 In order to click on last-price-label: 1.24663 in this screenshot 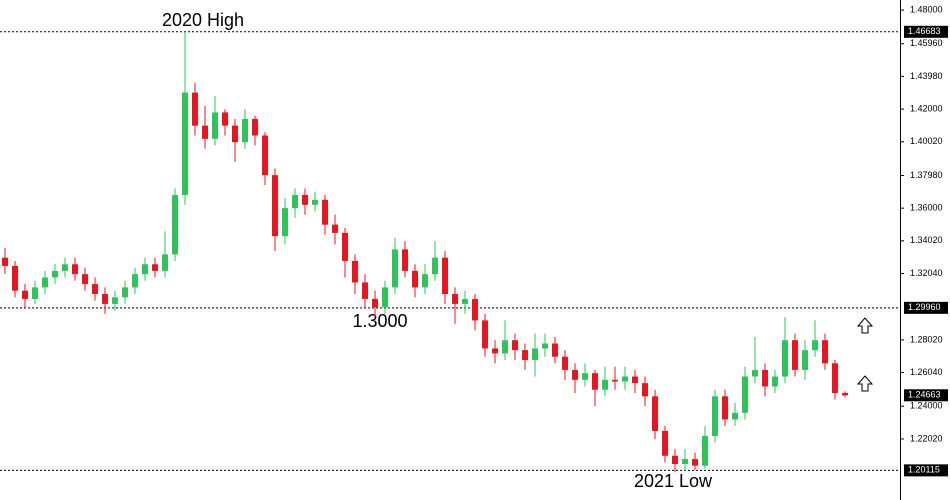, I will do `click(924, 395)`.